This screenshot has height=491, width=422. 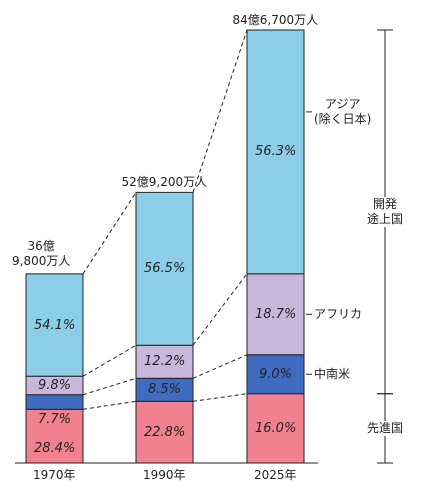 What do you see at coordinates (55, 419) in the screenshot?
I see `segment-label: 7.7%` at bounding box center [55, 419].